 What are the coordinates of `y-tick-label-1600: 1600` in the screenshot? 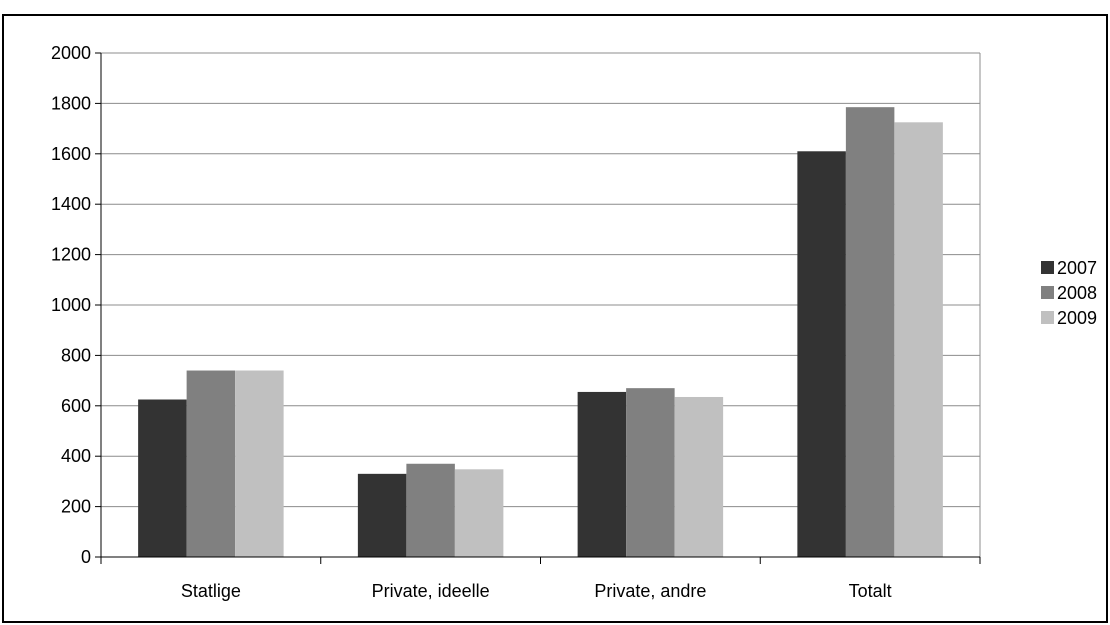 It's located at (71, 154).